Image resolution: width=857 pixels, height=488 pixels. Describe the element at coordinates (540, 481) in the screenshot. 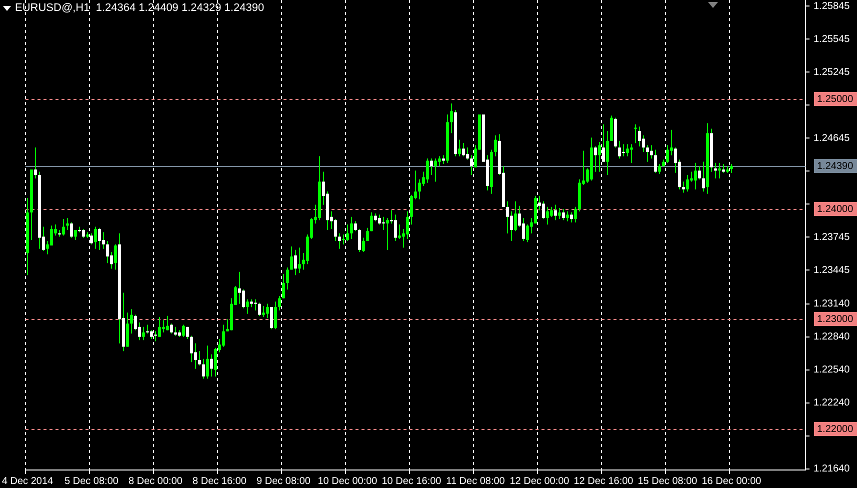

I see `x-tick-label: 12 Dec 00:00` at that location.